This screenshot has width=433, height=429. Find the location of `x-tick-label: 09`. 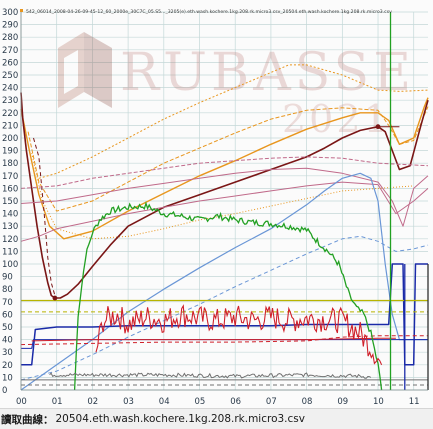

x-tick-label: 09 is located at coordinates (342, 402).